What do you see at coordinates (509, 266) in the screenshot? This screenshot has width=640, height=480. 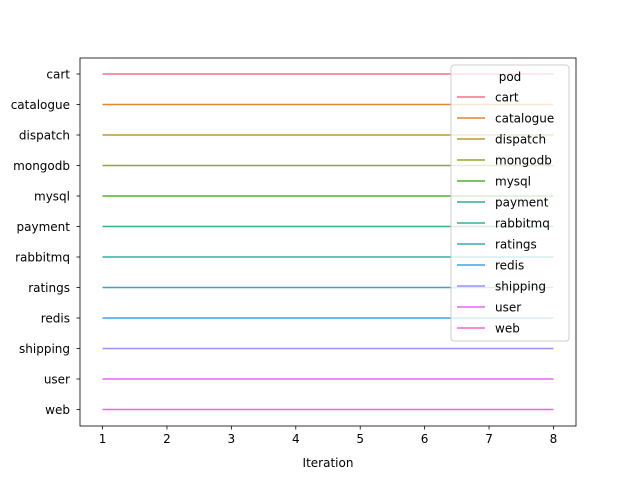 I see `legend-label-redis: redis` at bounding box center [509, 266].